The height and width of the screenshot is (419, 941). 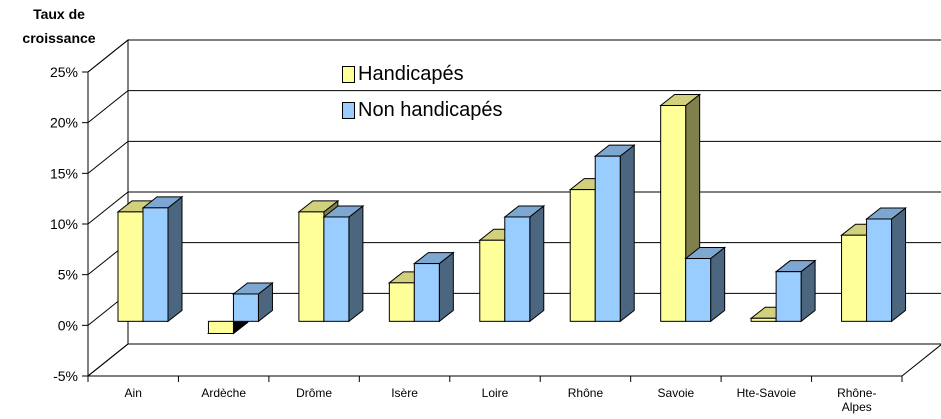 I want to click on y-tick-label: 20%, so click(x=64, y=123).